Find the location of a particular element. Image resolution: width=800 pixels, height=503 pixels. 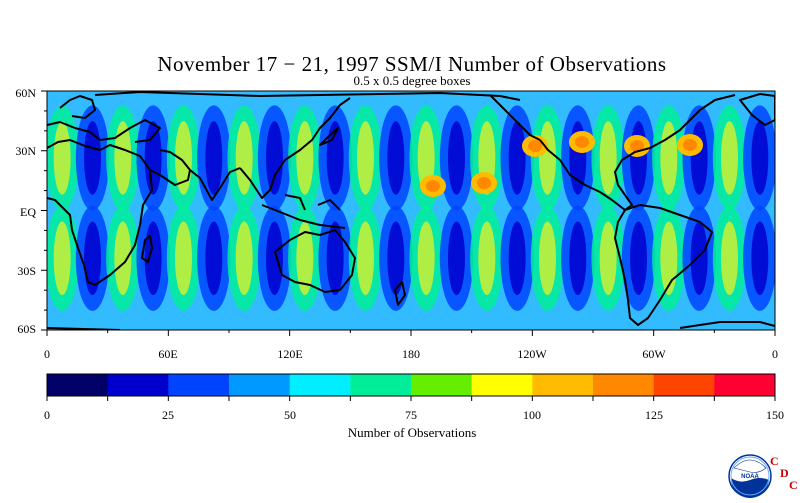

east-asia-coast is located at coordinates (295, 148).